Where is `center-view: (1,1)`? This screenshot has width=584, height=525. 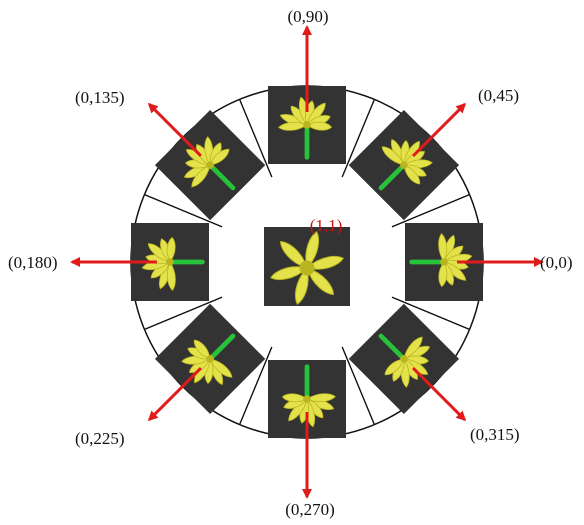 center-view: (1,1) is located at coordinates (307, 261).